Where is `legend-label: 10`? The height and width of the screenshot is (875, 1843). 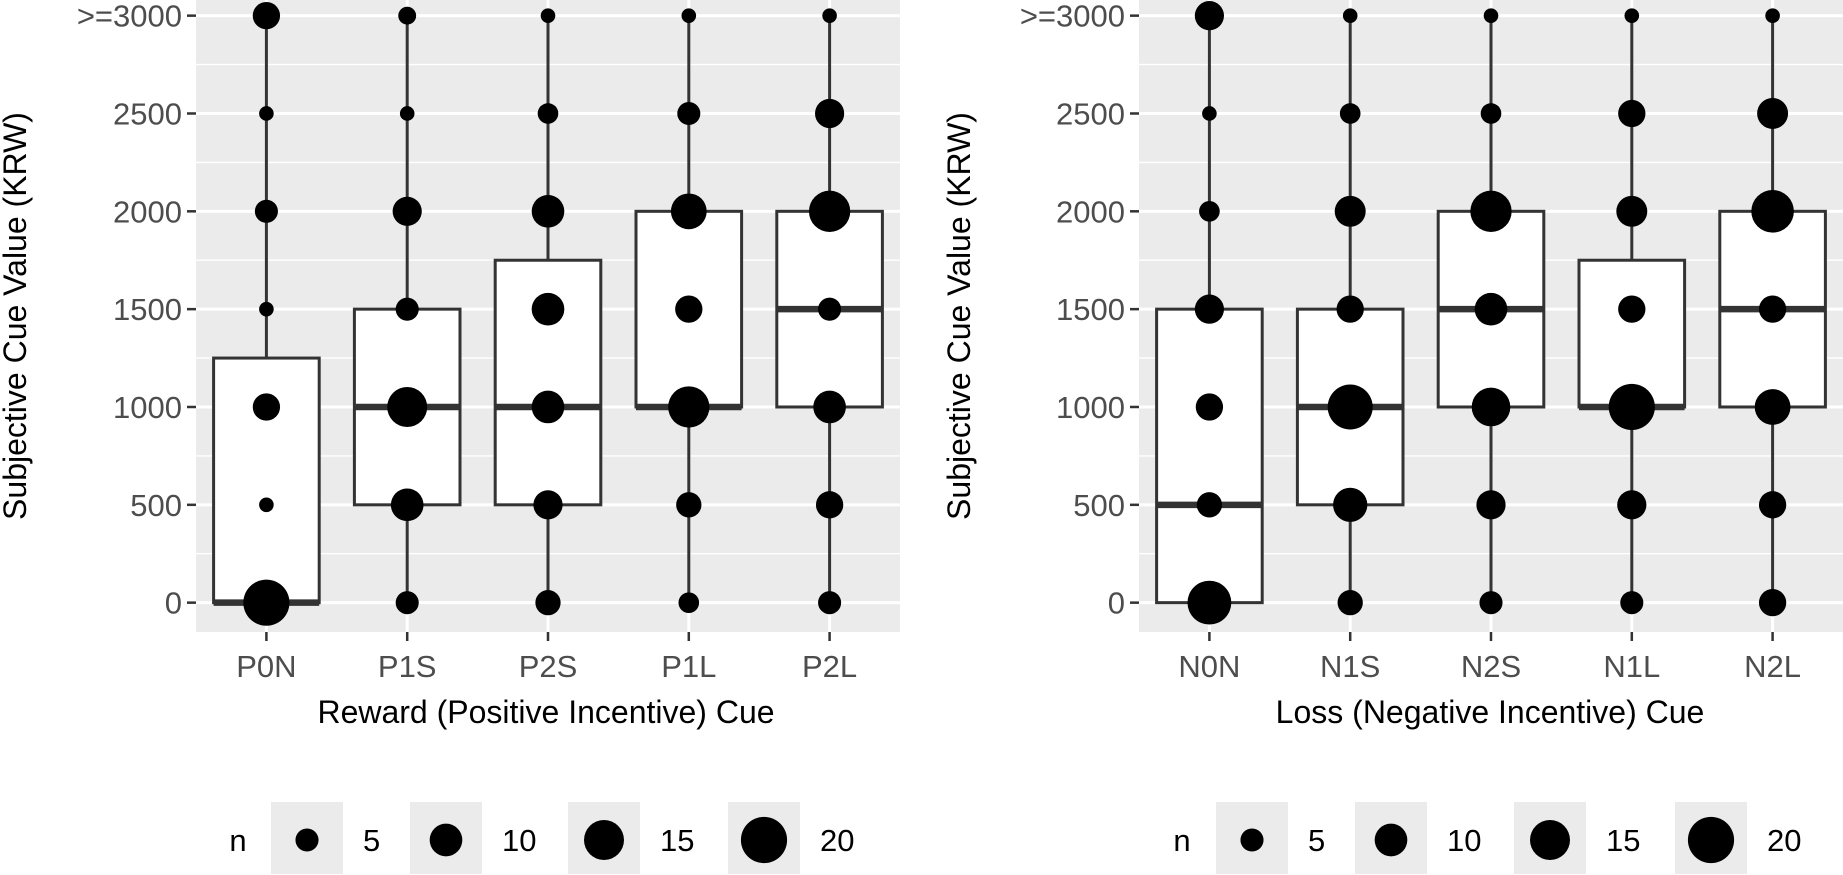 legend-label: 10 is located at coordinates (519, 840).